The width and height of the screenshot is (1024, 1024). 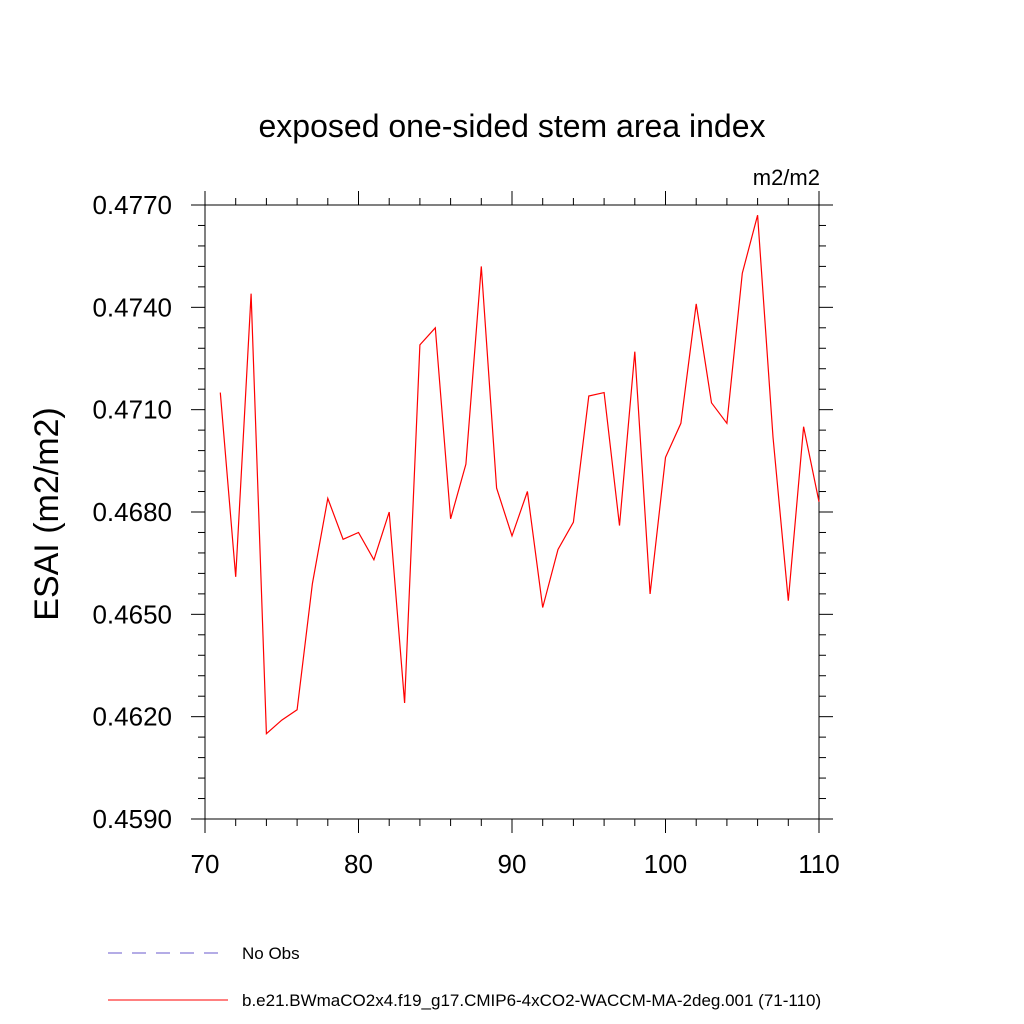 I want to click on y-tick-label: 0.4740, so click(x=132, y=307).